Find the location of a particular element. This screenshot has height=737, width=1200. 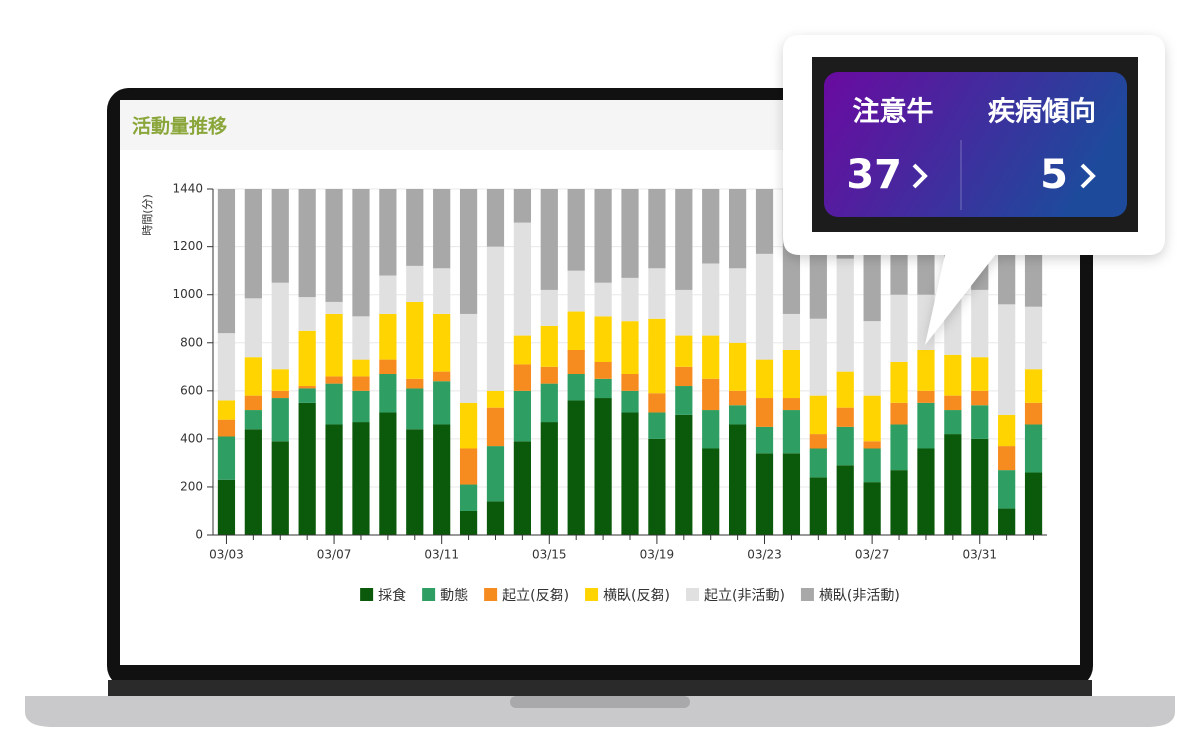

callout-value: 5 is located at coordinates (1054, 175).